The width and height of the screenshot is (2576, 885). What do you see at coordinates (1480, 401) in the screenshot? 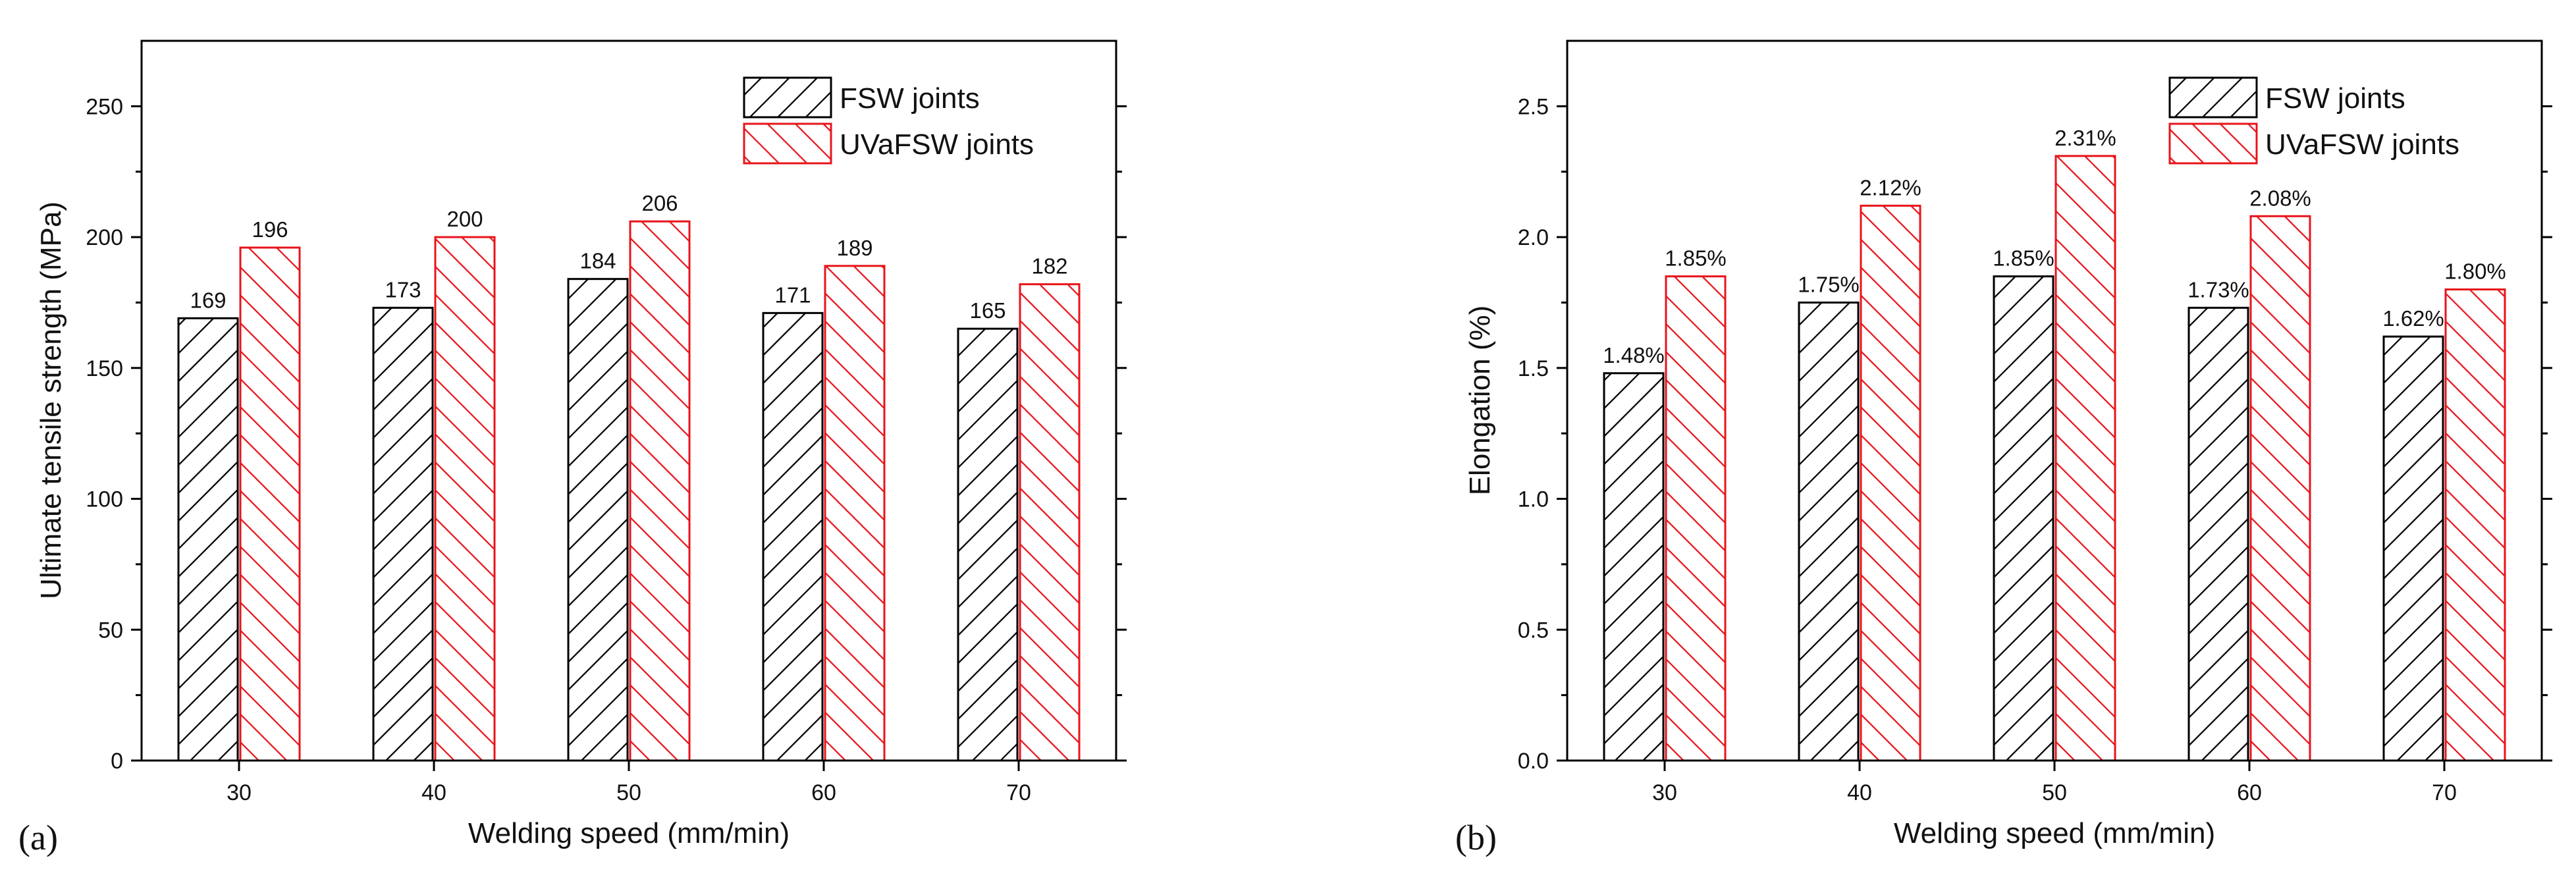
I see `chart-b-ylabel: Elongation (%)` at bounding box center [1480, 401].